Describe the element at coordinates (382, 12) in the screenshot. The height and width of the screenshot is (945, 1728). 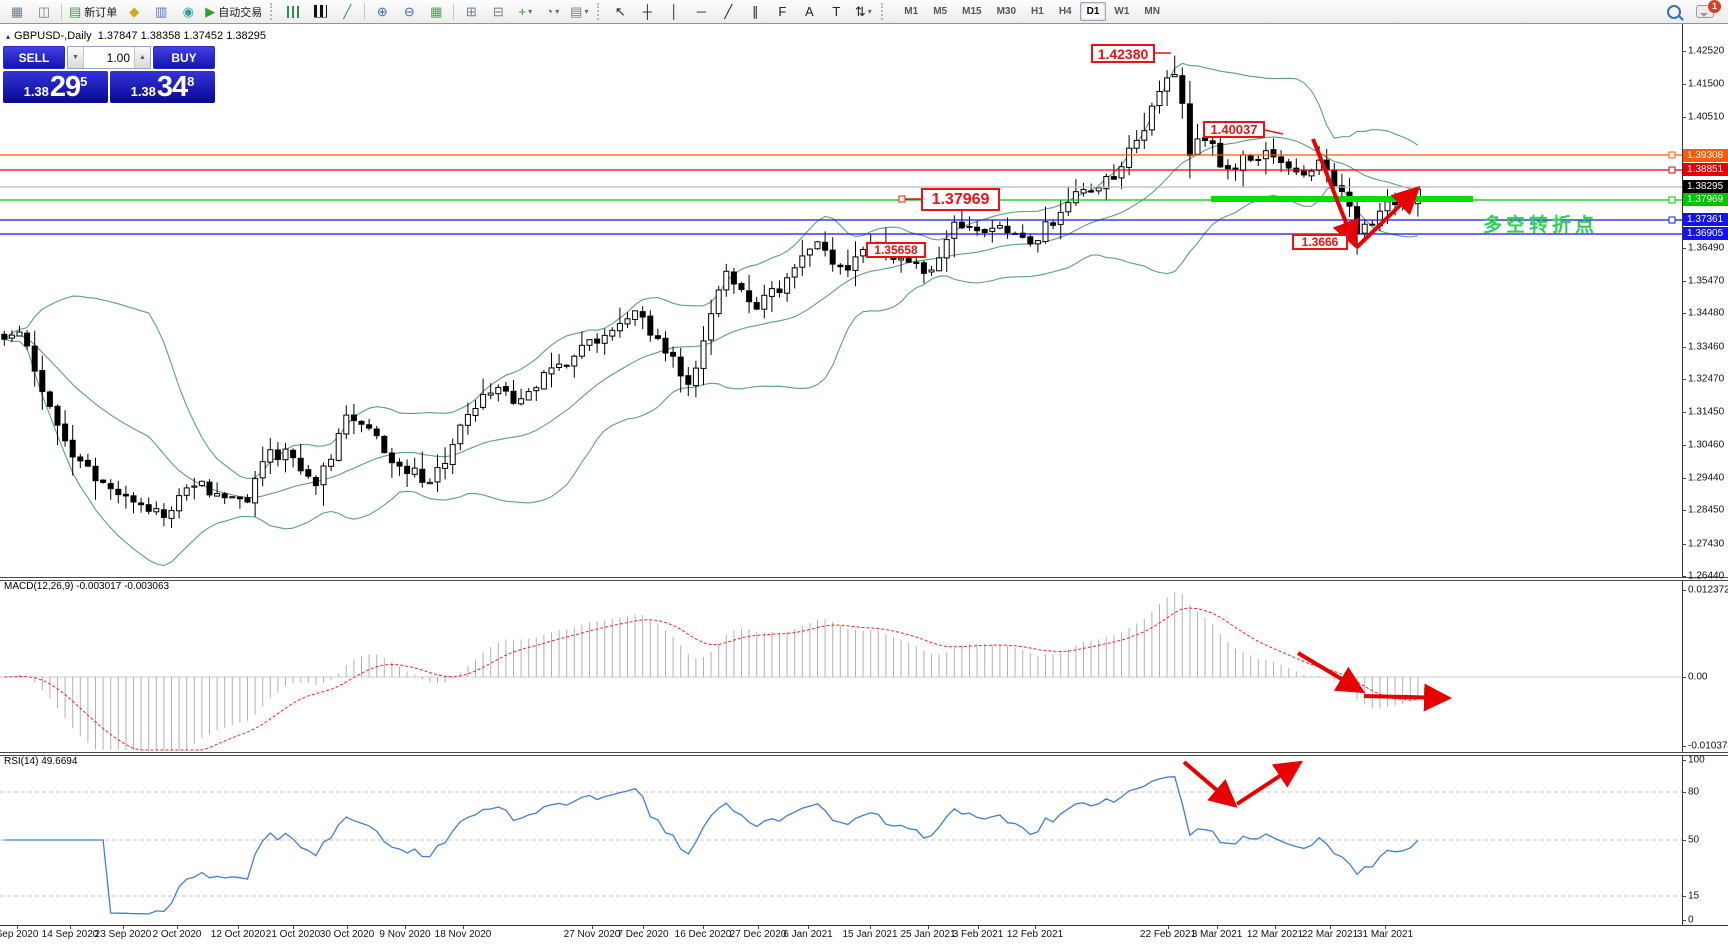
I see `zoom-in-icon: ⊕` at that location.